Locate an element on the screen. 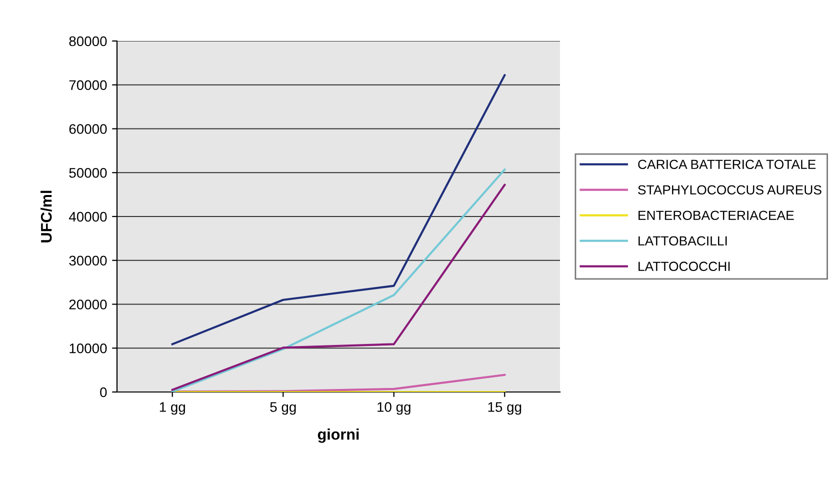  legend-label: ENTEROBACTERIACEAE is located at coordinates (716, 215).